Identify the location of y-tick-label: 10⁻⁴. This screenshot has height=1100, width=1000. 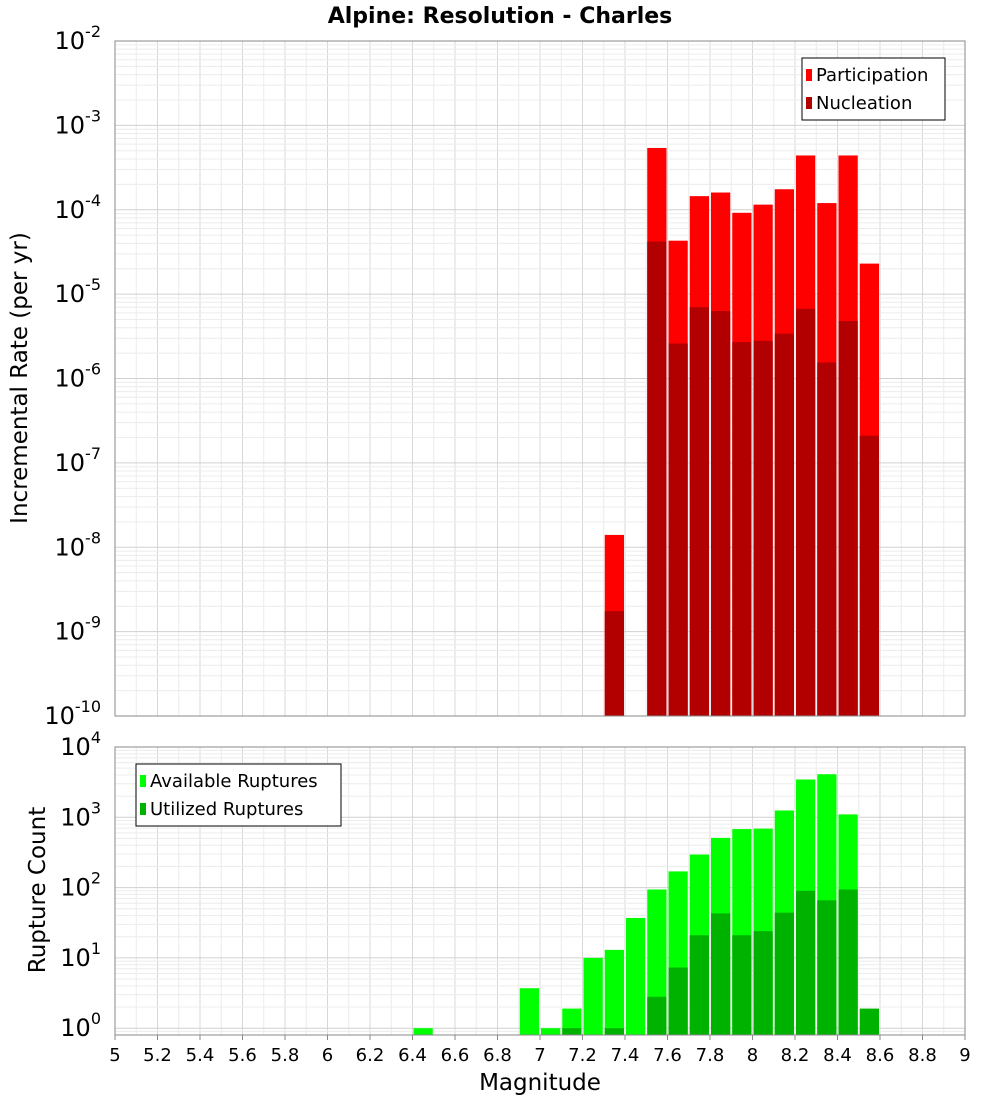
(78, 207).